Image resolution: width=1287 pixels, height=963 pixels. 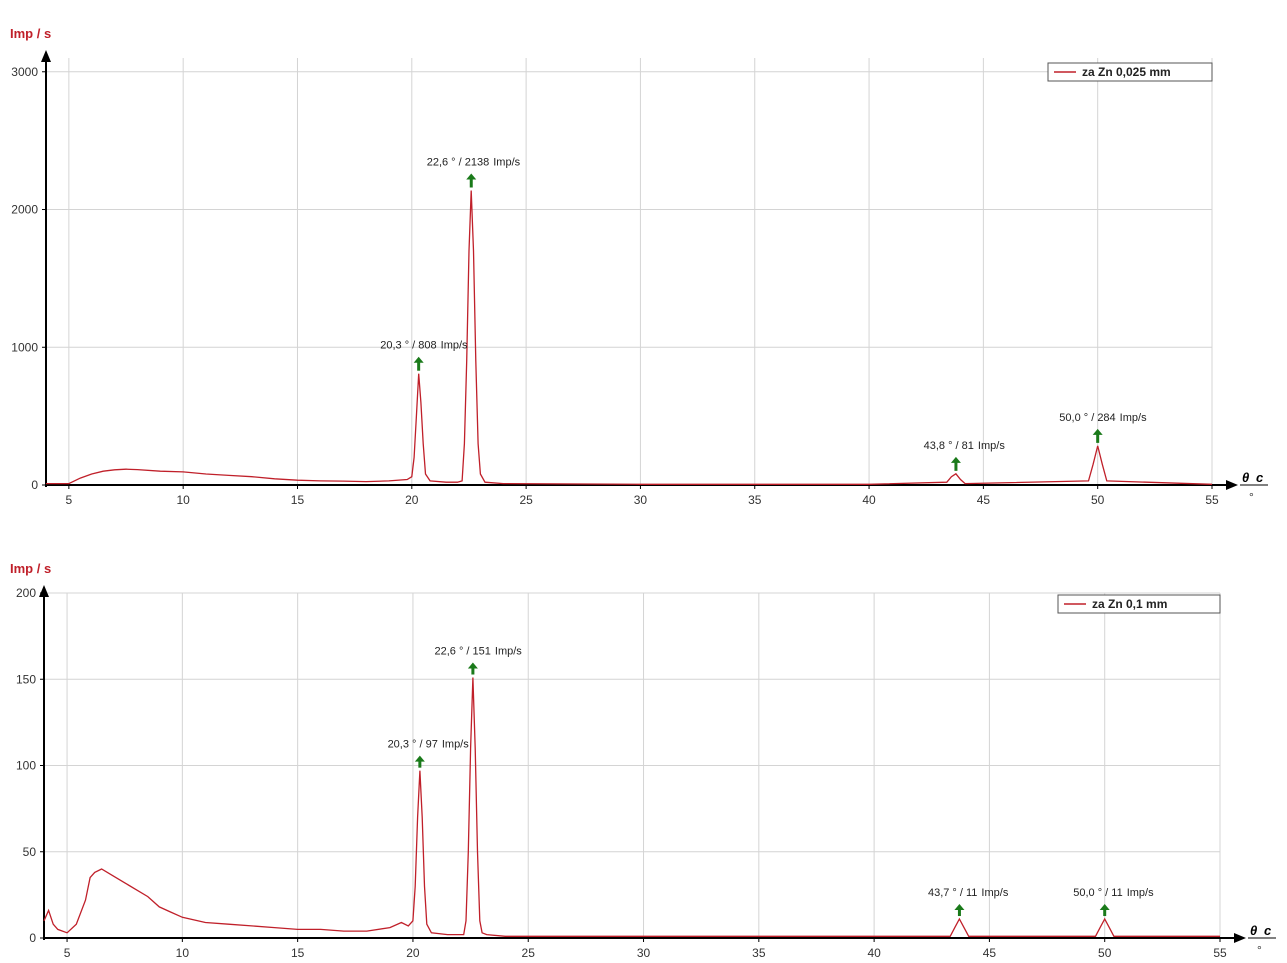 What do you see at coordinates (952, 893) in the screenshot?
I see `peak-label: 43,7 ° / 11` at bounding box center [952, 893].